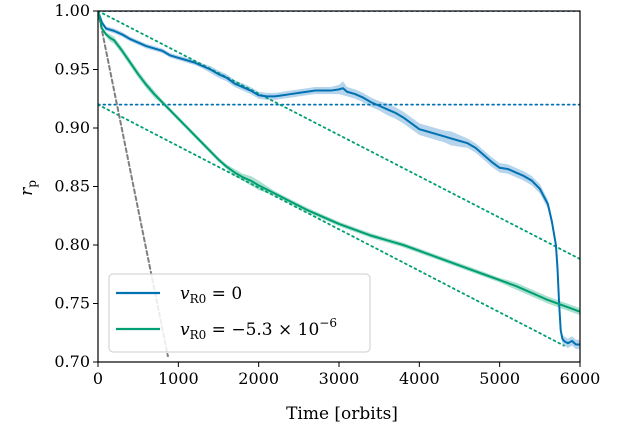 The image size is (629, 432). What do you see at coordinates (419, 378) in the screenshot?
I see `x-tick-label: 4000` at bounding box center [419, 378].